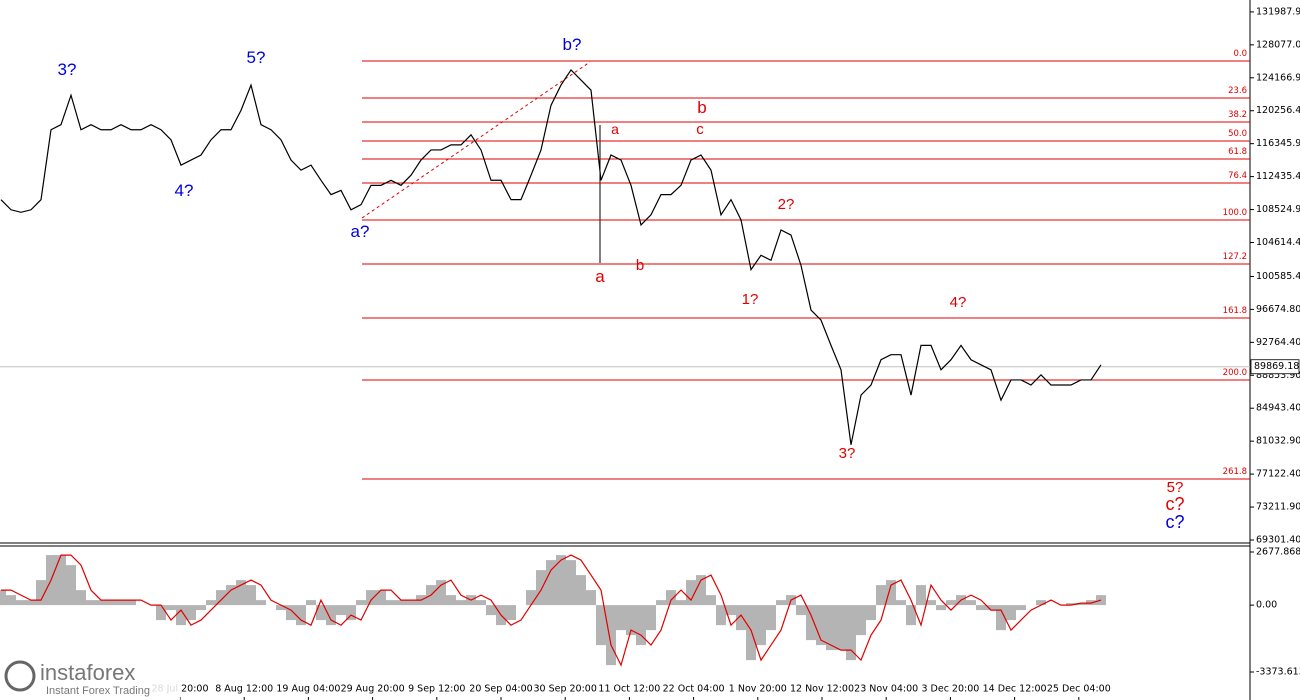 Image resolution: width=1300 pixels, height=700 pixels. I want to click on wave-label: 5?, so click(256, 57).